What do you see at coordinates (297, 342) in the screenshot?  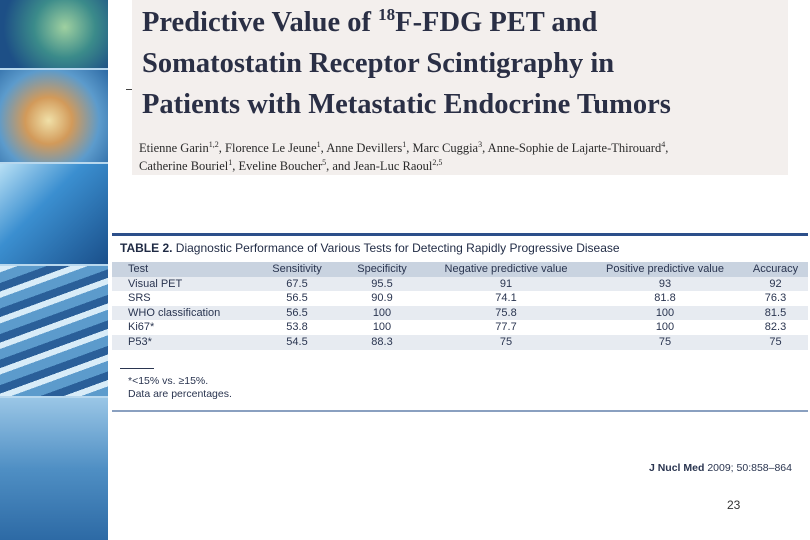 I see `table-cell: 54.5` at bounding box center [297, 342].